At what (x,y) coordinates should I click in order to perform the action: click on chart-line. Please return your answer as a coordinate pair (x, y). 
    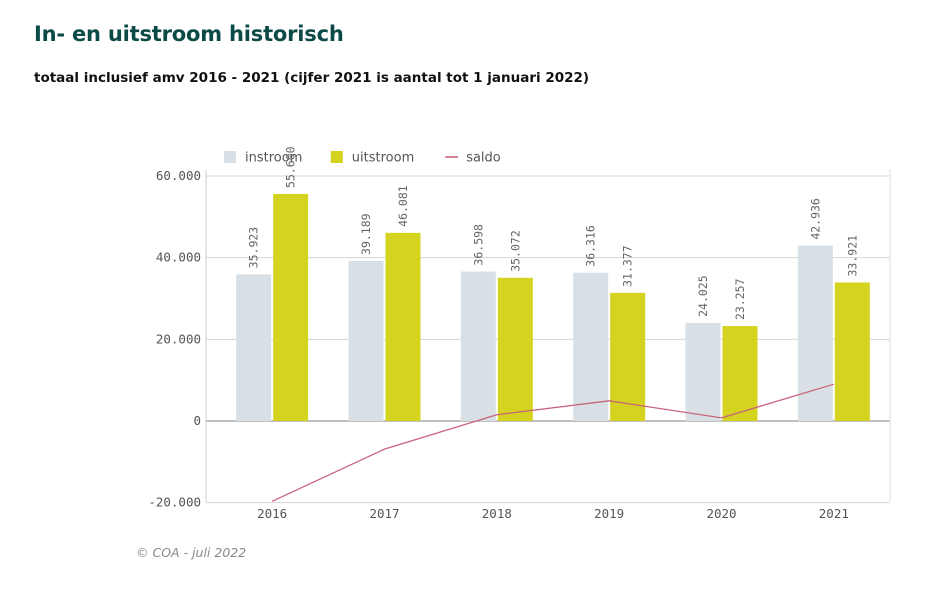
    Looking at the image, I should click on (553, 442).